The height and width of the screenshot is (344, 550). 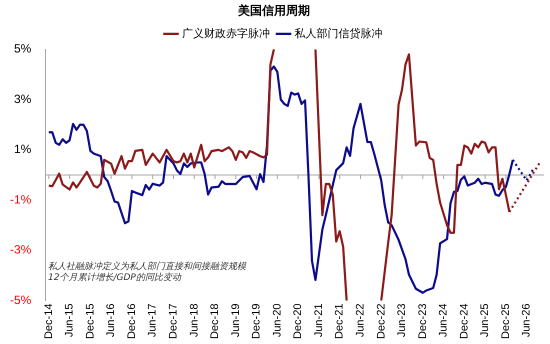 What do you see at coordinates (152, 321) in the screenshot?
I see `x-tick-label: Jun-17` at bounding box center [152, 321].